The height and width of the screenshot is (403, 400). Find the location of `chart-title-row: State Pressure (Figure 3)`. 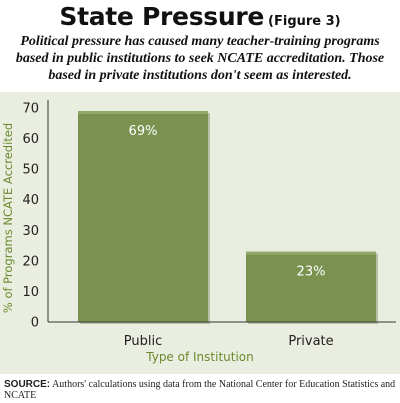

chart-title-row: State Pressure (Figure 3) is located at coordinates (200, 17).